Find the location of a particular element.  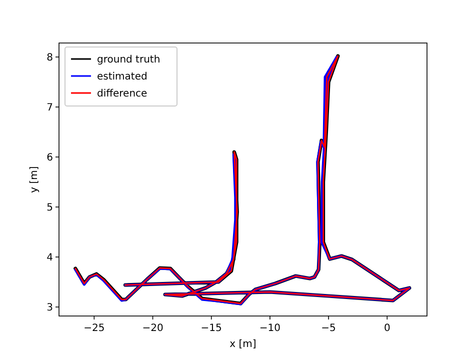

y-tick-label: 3 is located at coordinates (49, 308).